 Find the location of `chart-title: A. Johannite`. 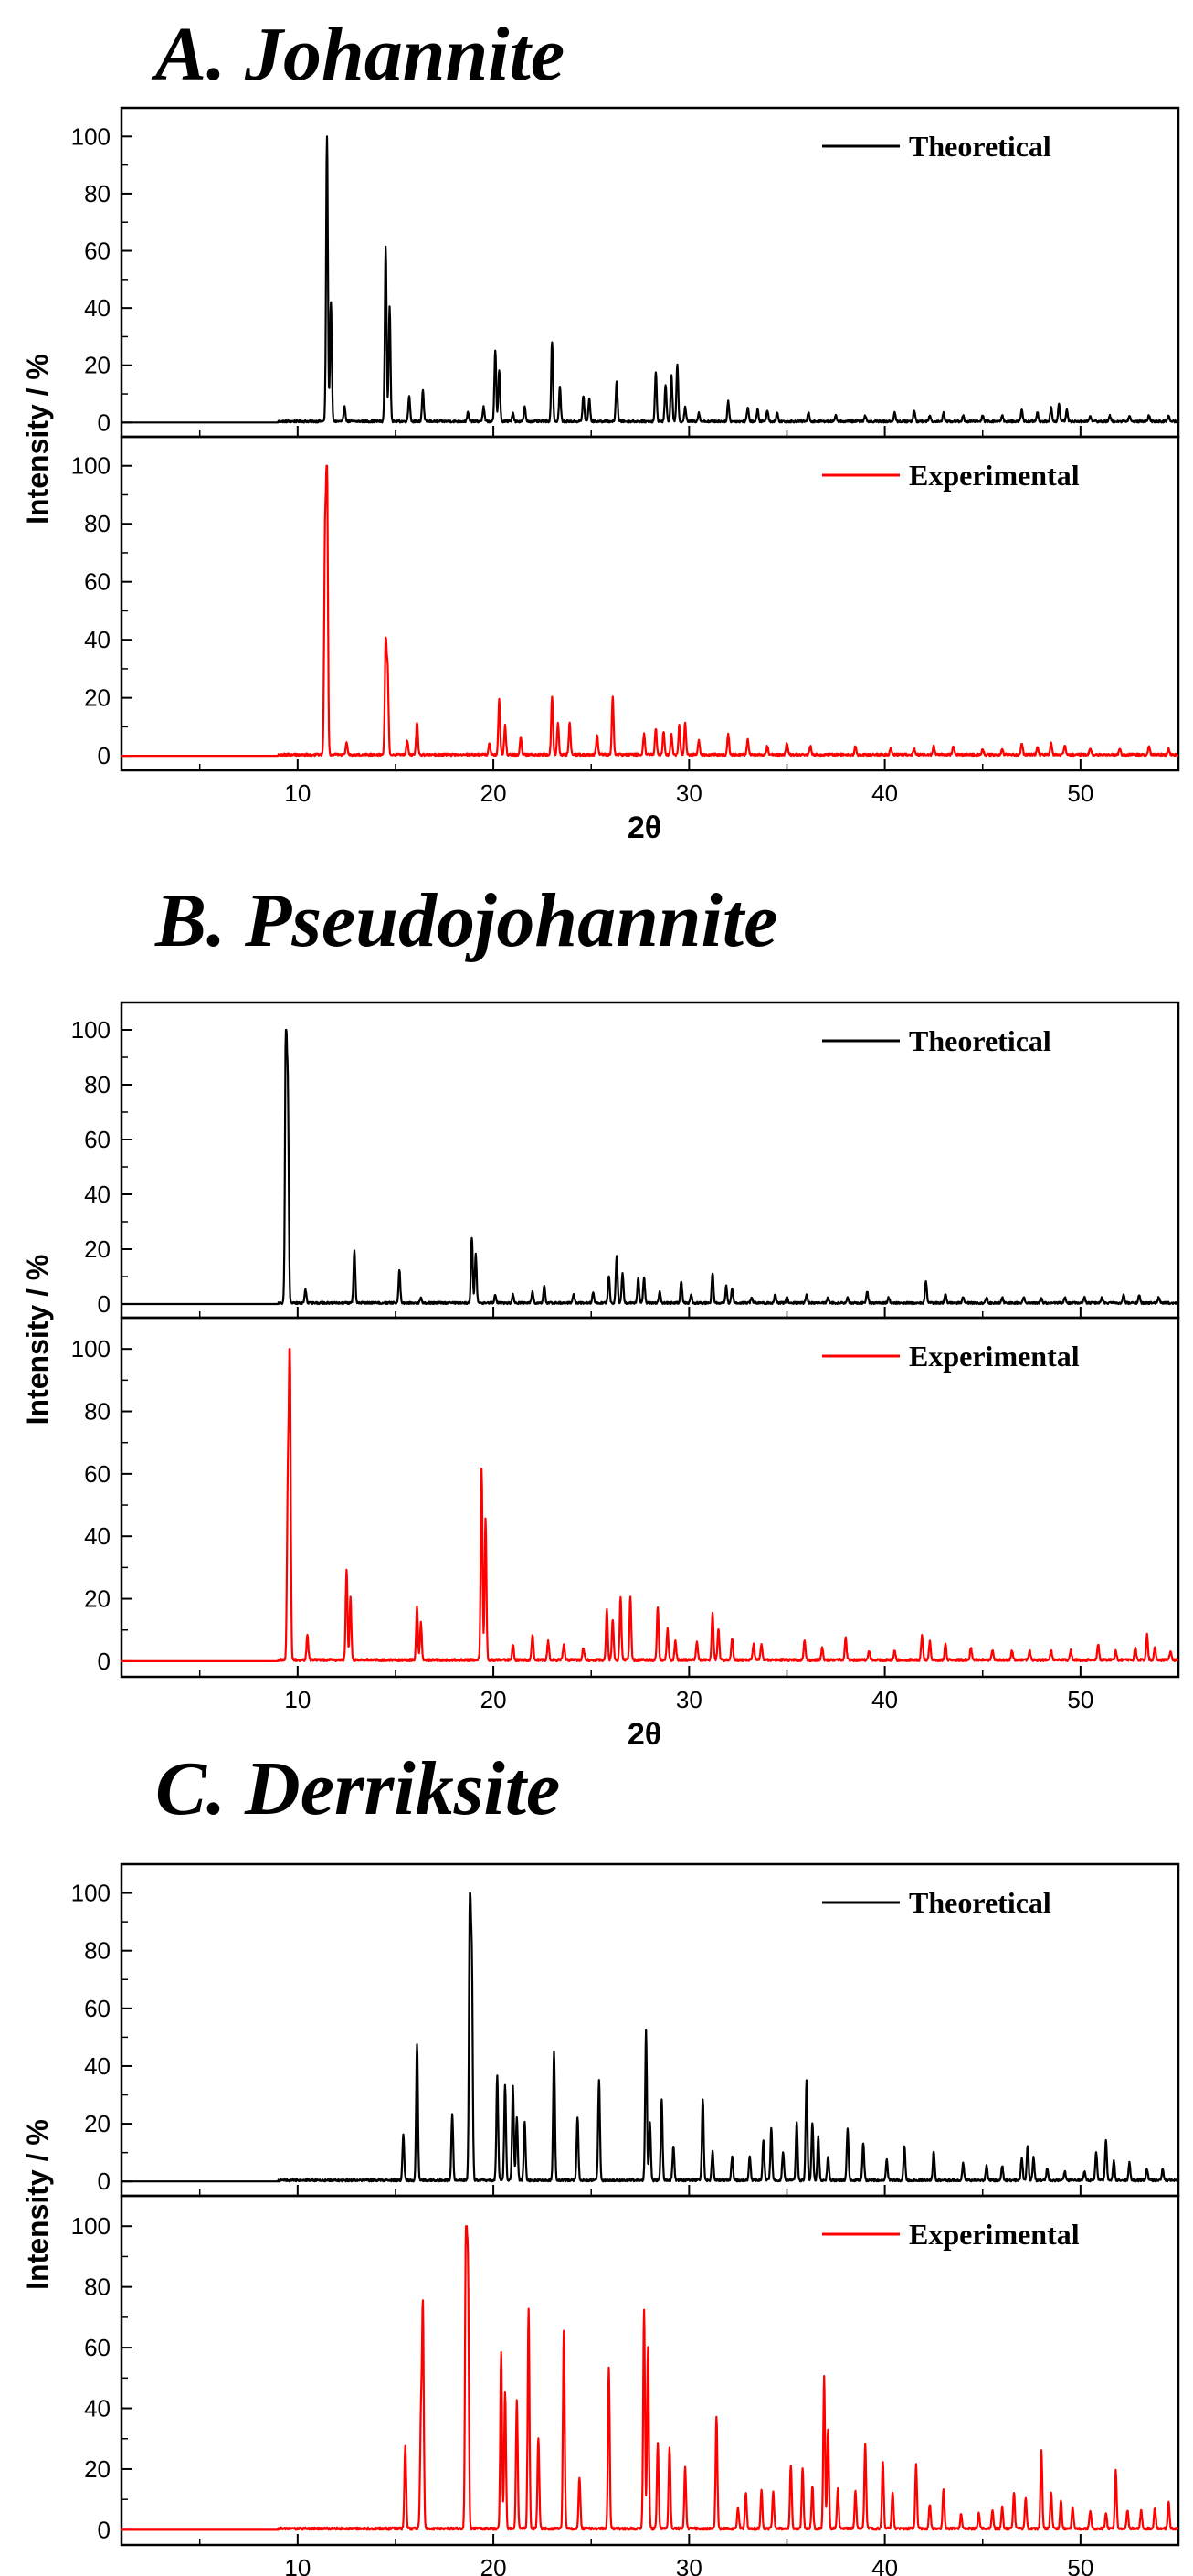

chart-title: A. Johannite is located at coordinates (360, 54).